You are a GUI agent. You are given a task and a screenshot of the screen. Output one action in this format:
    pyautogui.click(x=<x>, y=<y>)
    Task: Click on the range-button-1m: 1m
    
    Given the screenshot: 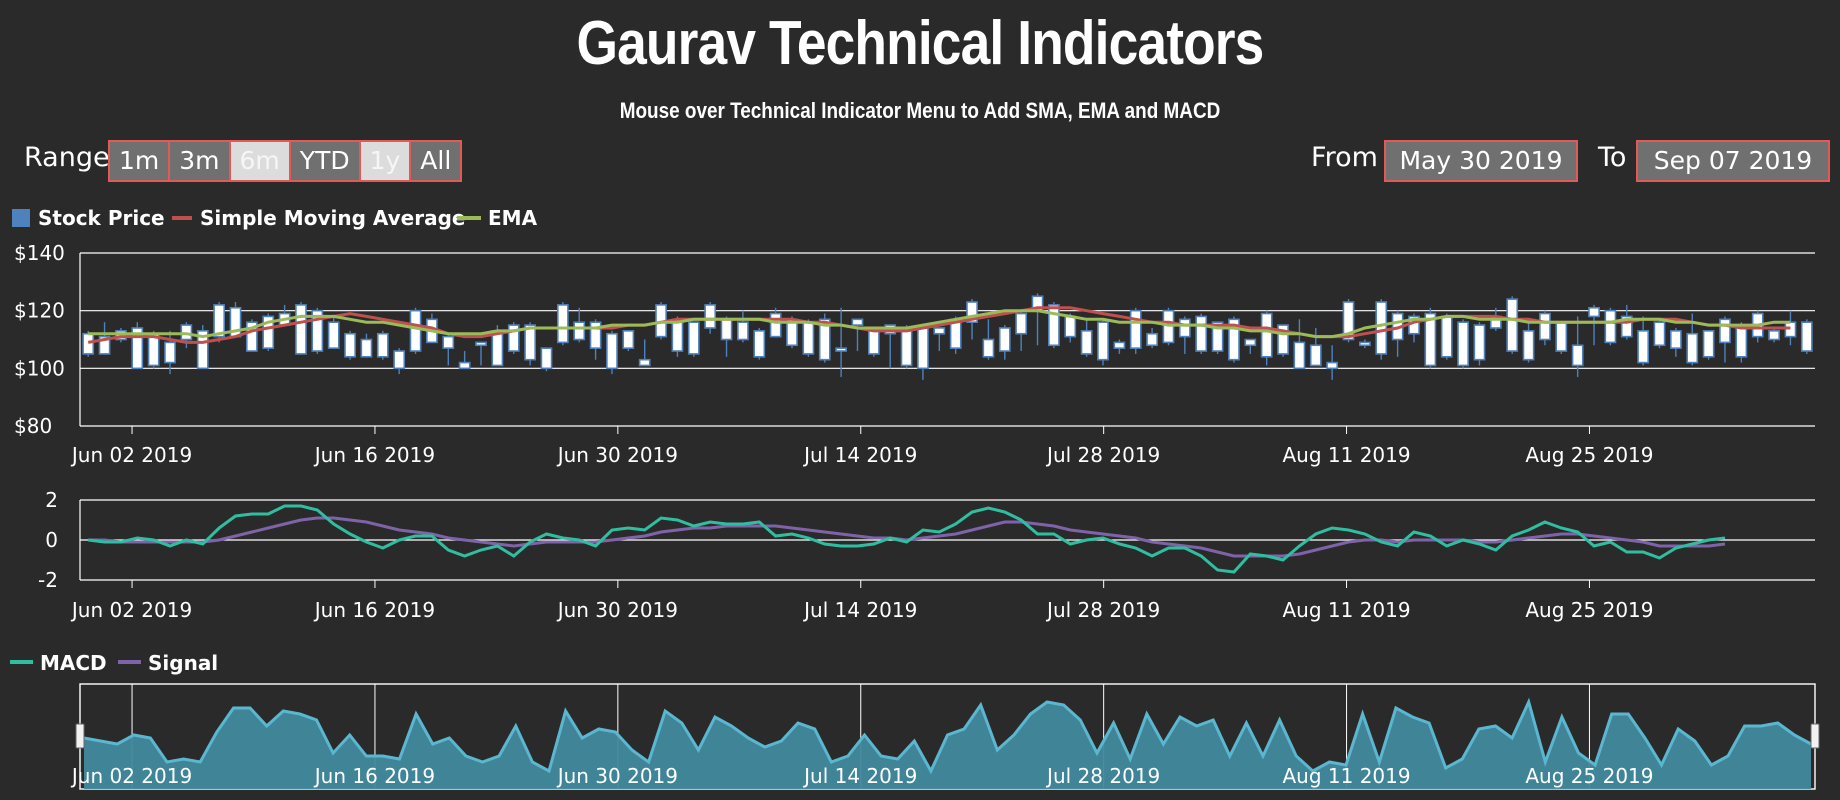 What is the action you would take?
    pyautogui.click(x=140, y=161)
    